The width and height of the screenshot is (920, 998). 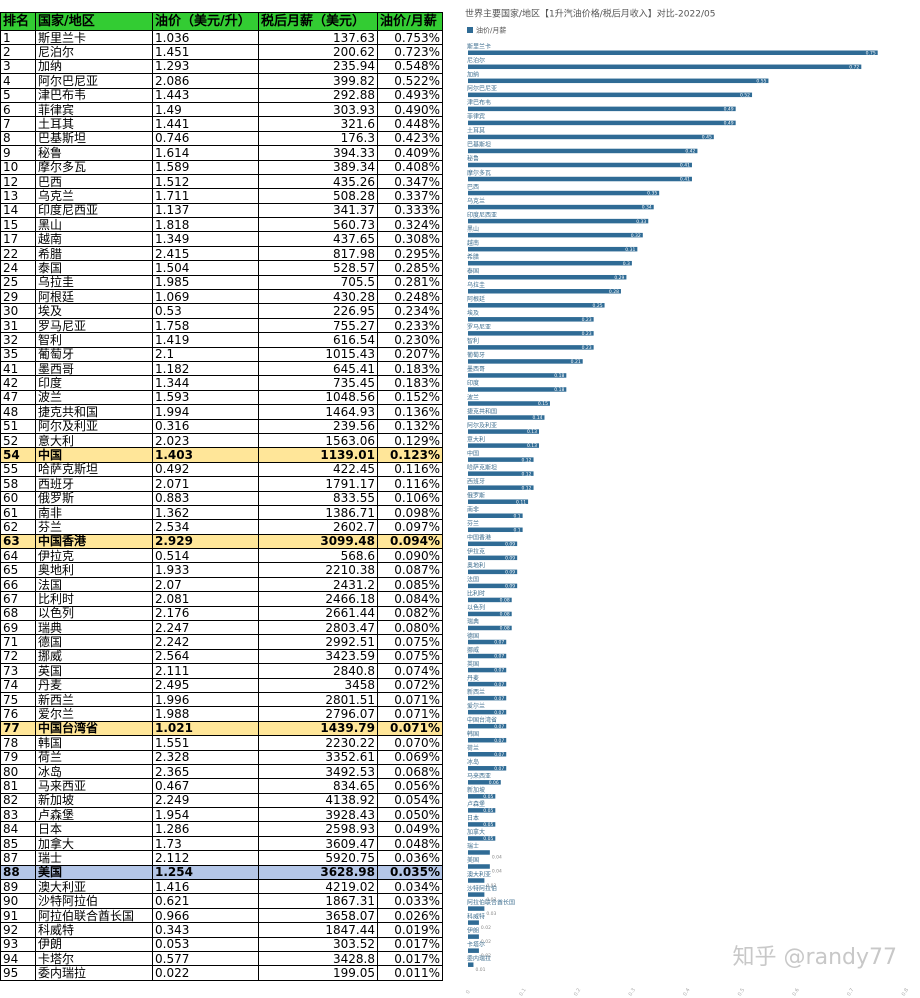 I want to click on table-row: 32 智利 1.419 616.54 0.230%, so click(x=221, y=340).